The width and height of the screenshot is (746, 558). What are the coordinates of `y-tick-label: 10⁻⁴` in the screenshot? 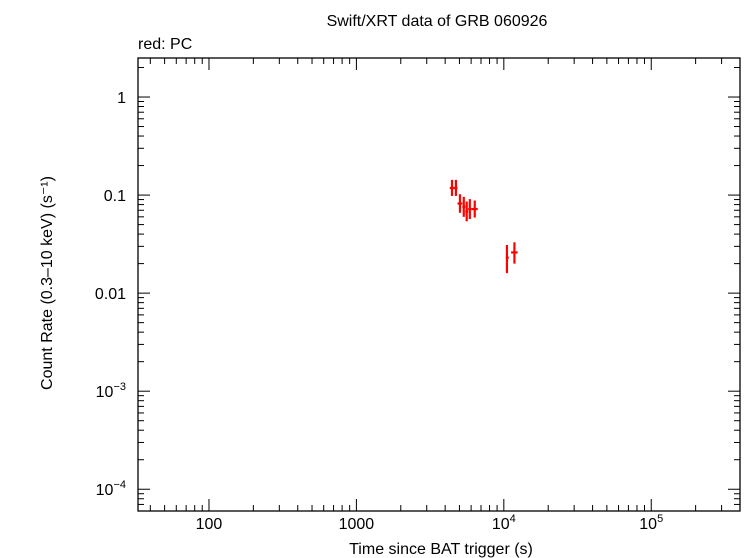 It's located at (111, 489).